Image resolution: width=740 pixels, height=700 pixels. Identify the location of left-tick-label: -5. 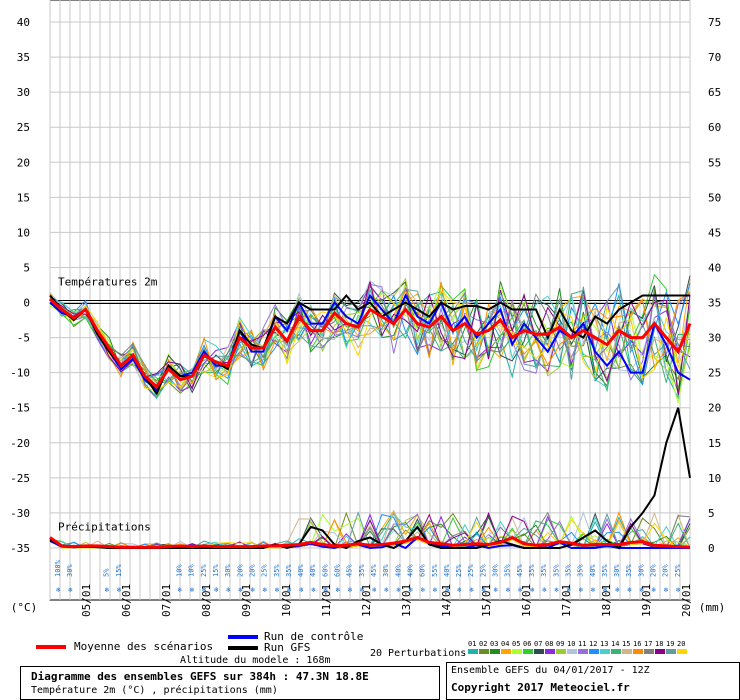
(23, 338).